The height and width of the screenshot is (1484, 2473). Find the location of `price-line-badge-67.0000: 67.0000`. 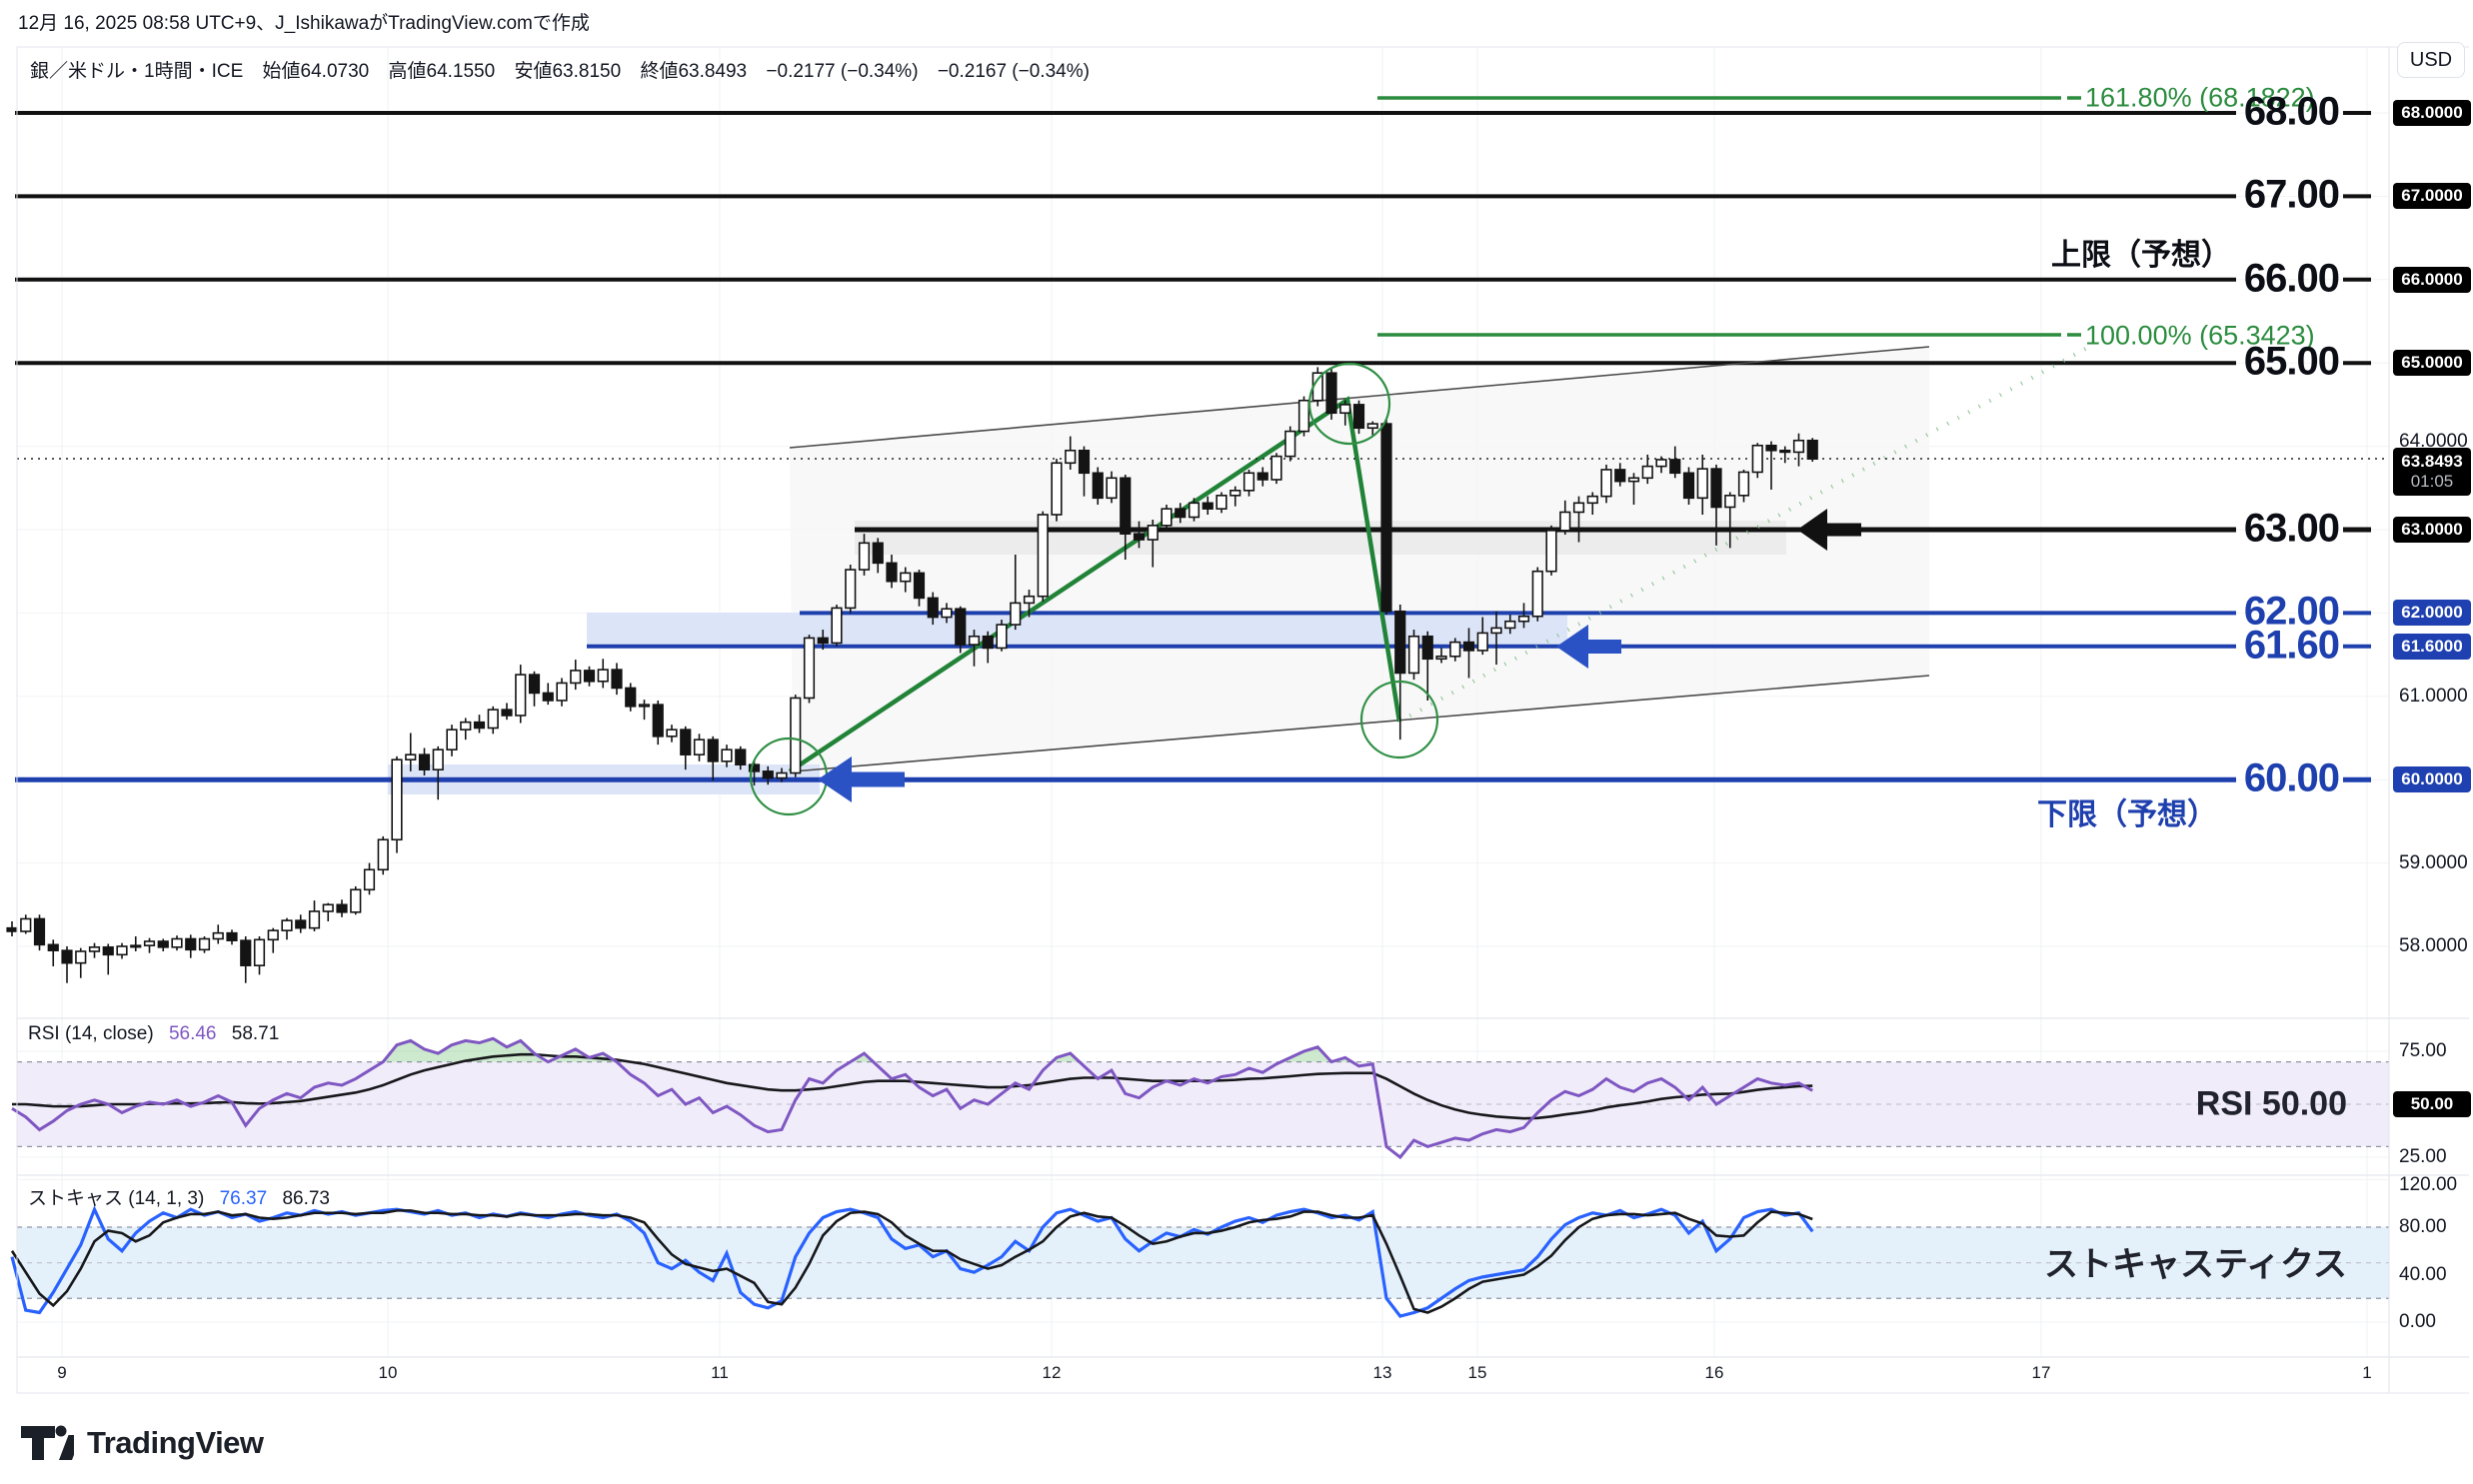

price-line-badge-67.0000: 67.0000 is located at coordinates (2432, 196).